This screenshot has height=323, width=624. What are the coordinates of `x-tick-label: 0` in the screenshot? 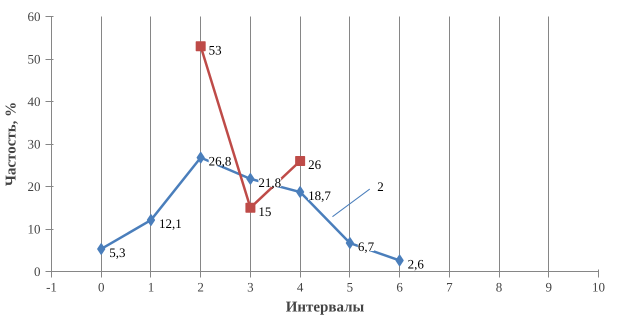 It's located at (101, 287).